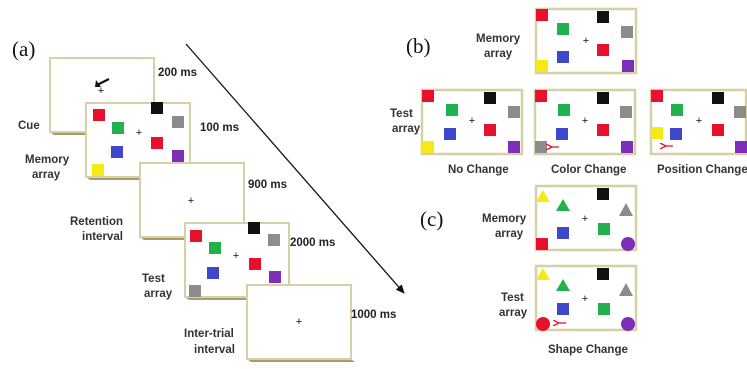 This screenshot has height=369, width=747. I want to click on c-memory-array: +, so click(586, 218).